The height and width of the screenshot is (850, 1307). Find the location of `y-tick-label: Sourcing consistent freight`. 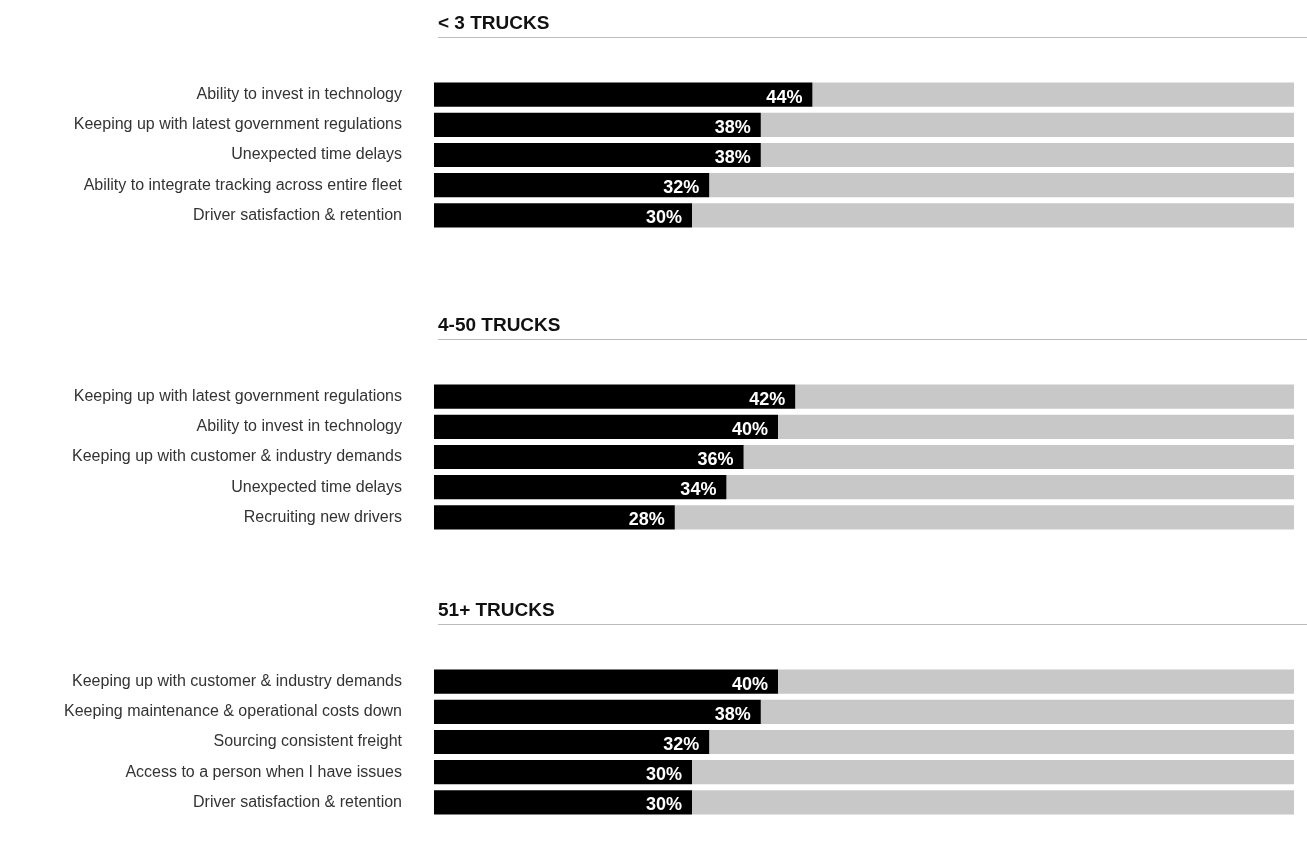

y-tick-label: Sourcing consistent freight is located at coordinates (308, 741).